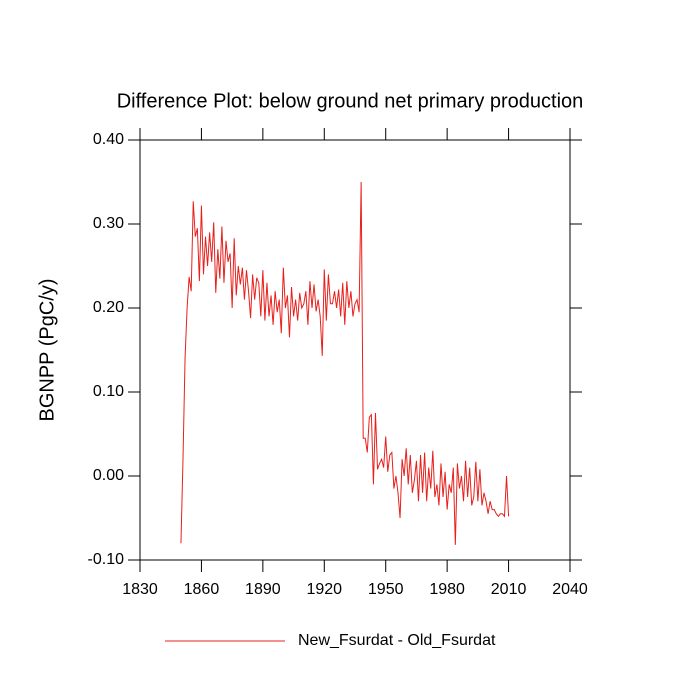  I want to click on x-tick-label: 1890, so click(263, 589).